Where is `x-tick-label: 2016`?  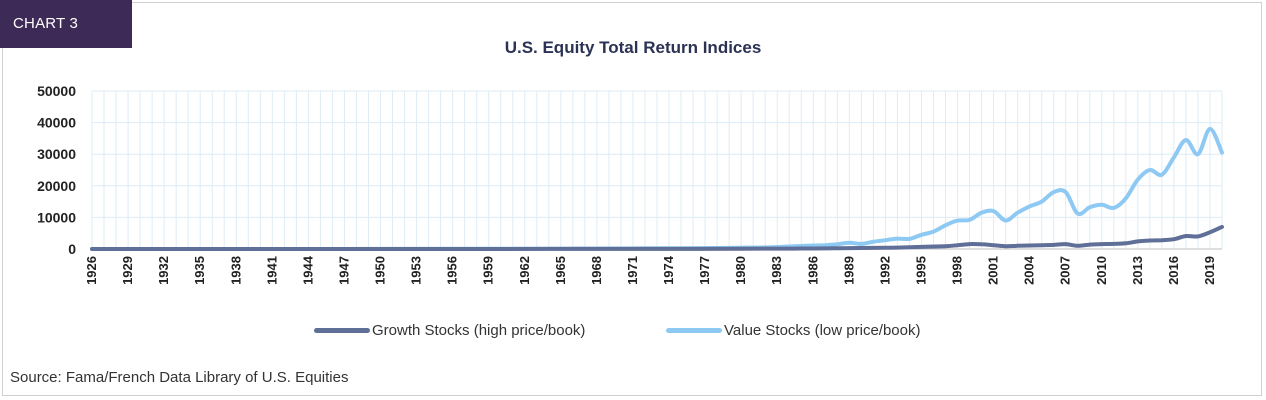
x-tick-label: 2016 is located at coordinates (1173, 270).